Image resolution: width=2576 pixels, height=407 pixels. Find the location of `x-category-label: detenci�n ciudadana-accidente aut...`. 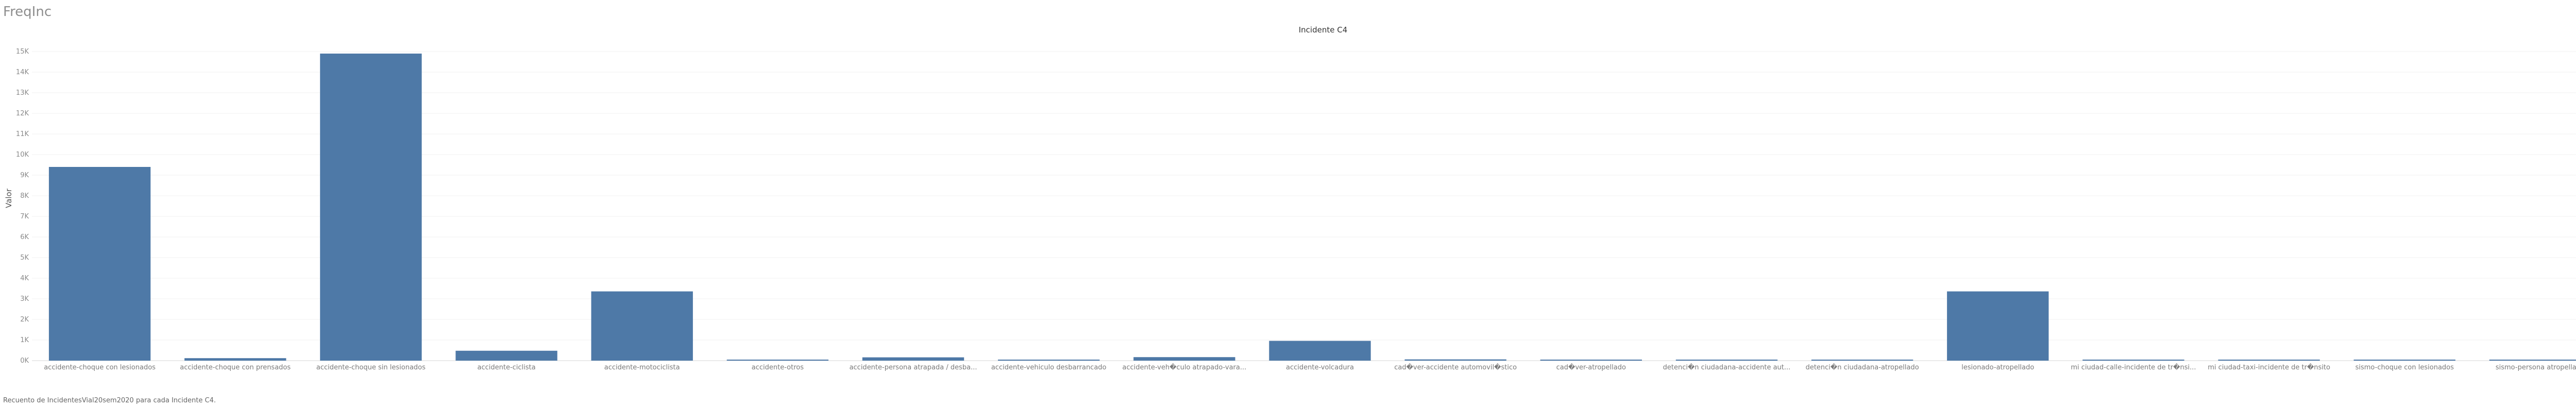

x-category-label: detenci�n ciudadana-accidente aut... is located at coordinates (1727, 367).